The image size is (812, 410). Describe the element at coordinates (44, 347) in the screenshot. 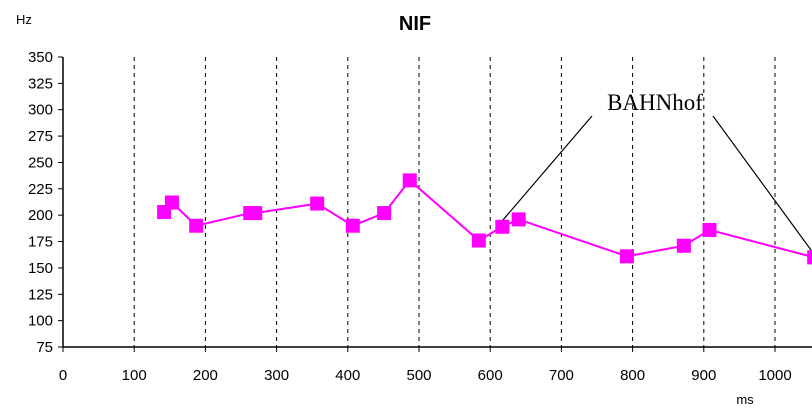

I see `y-tick-label-75: 75` at that location.